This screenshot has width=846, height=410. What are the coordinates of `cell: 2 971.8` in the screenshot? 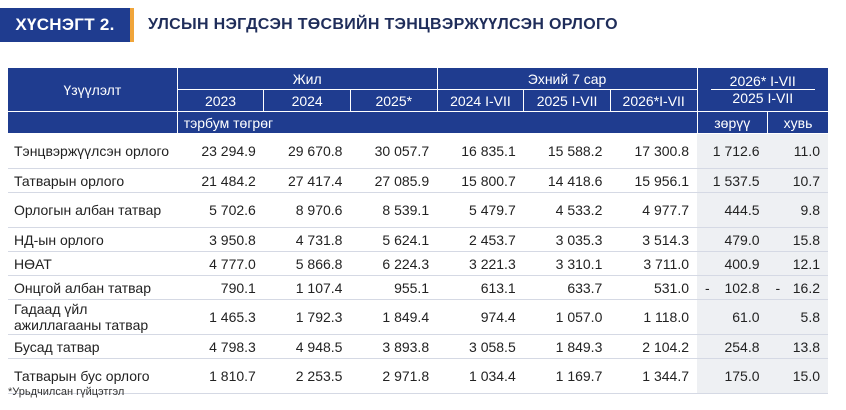 It's located at (394, 376).